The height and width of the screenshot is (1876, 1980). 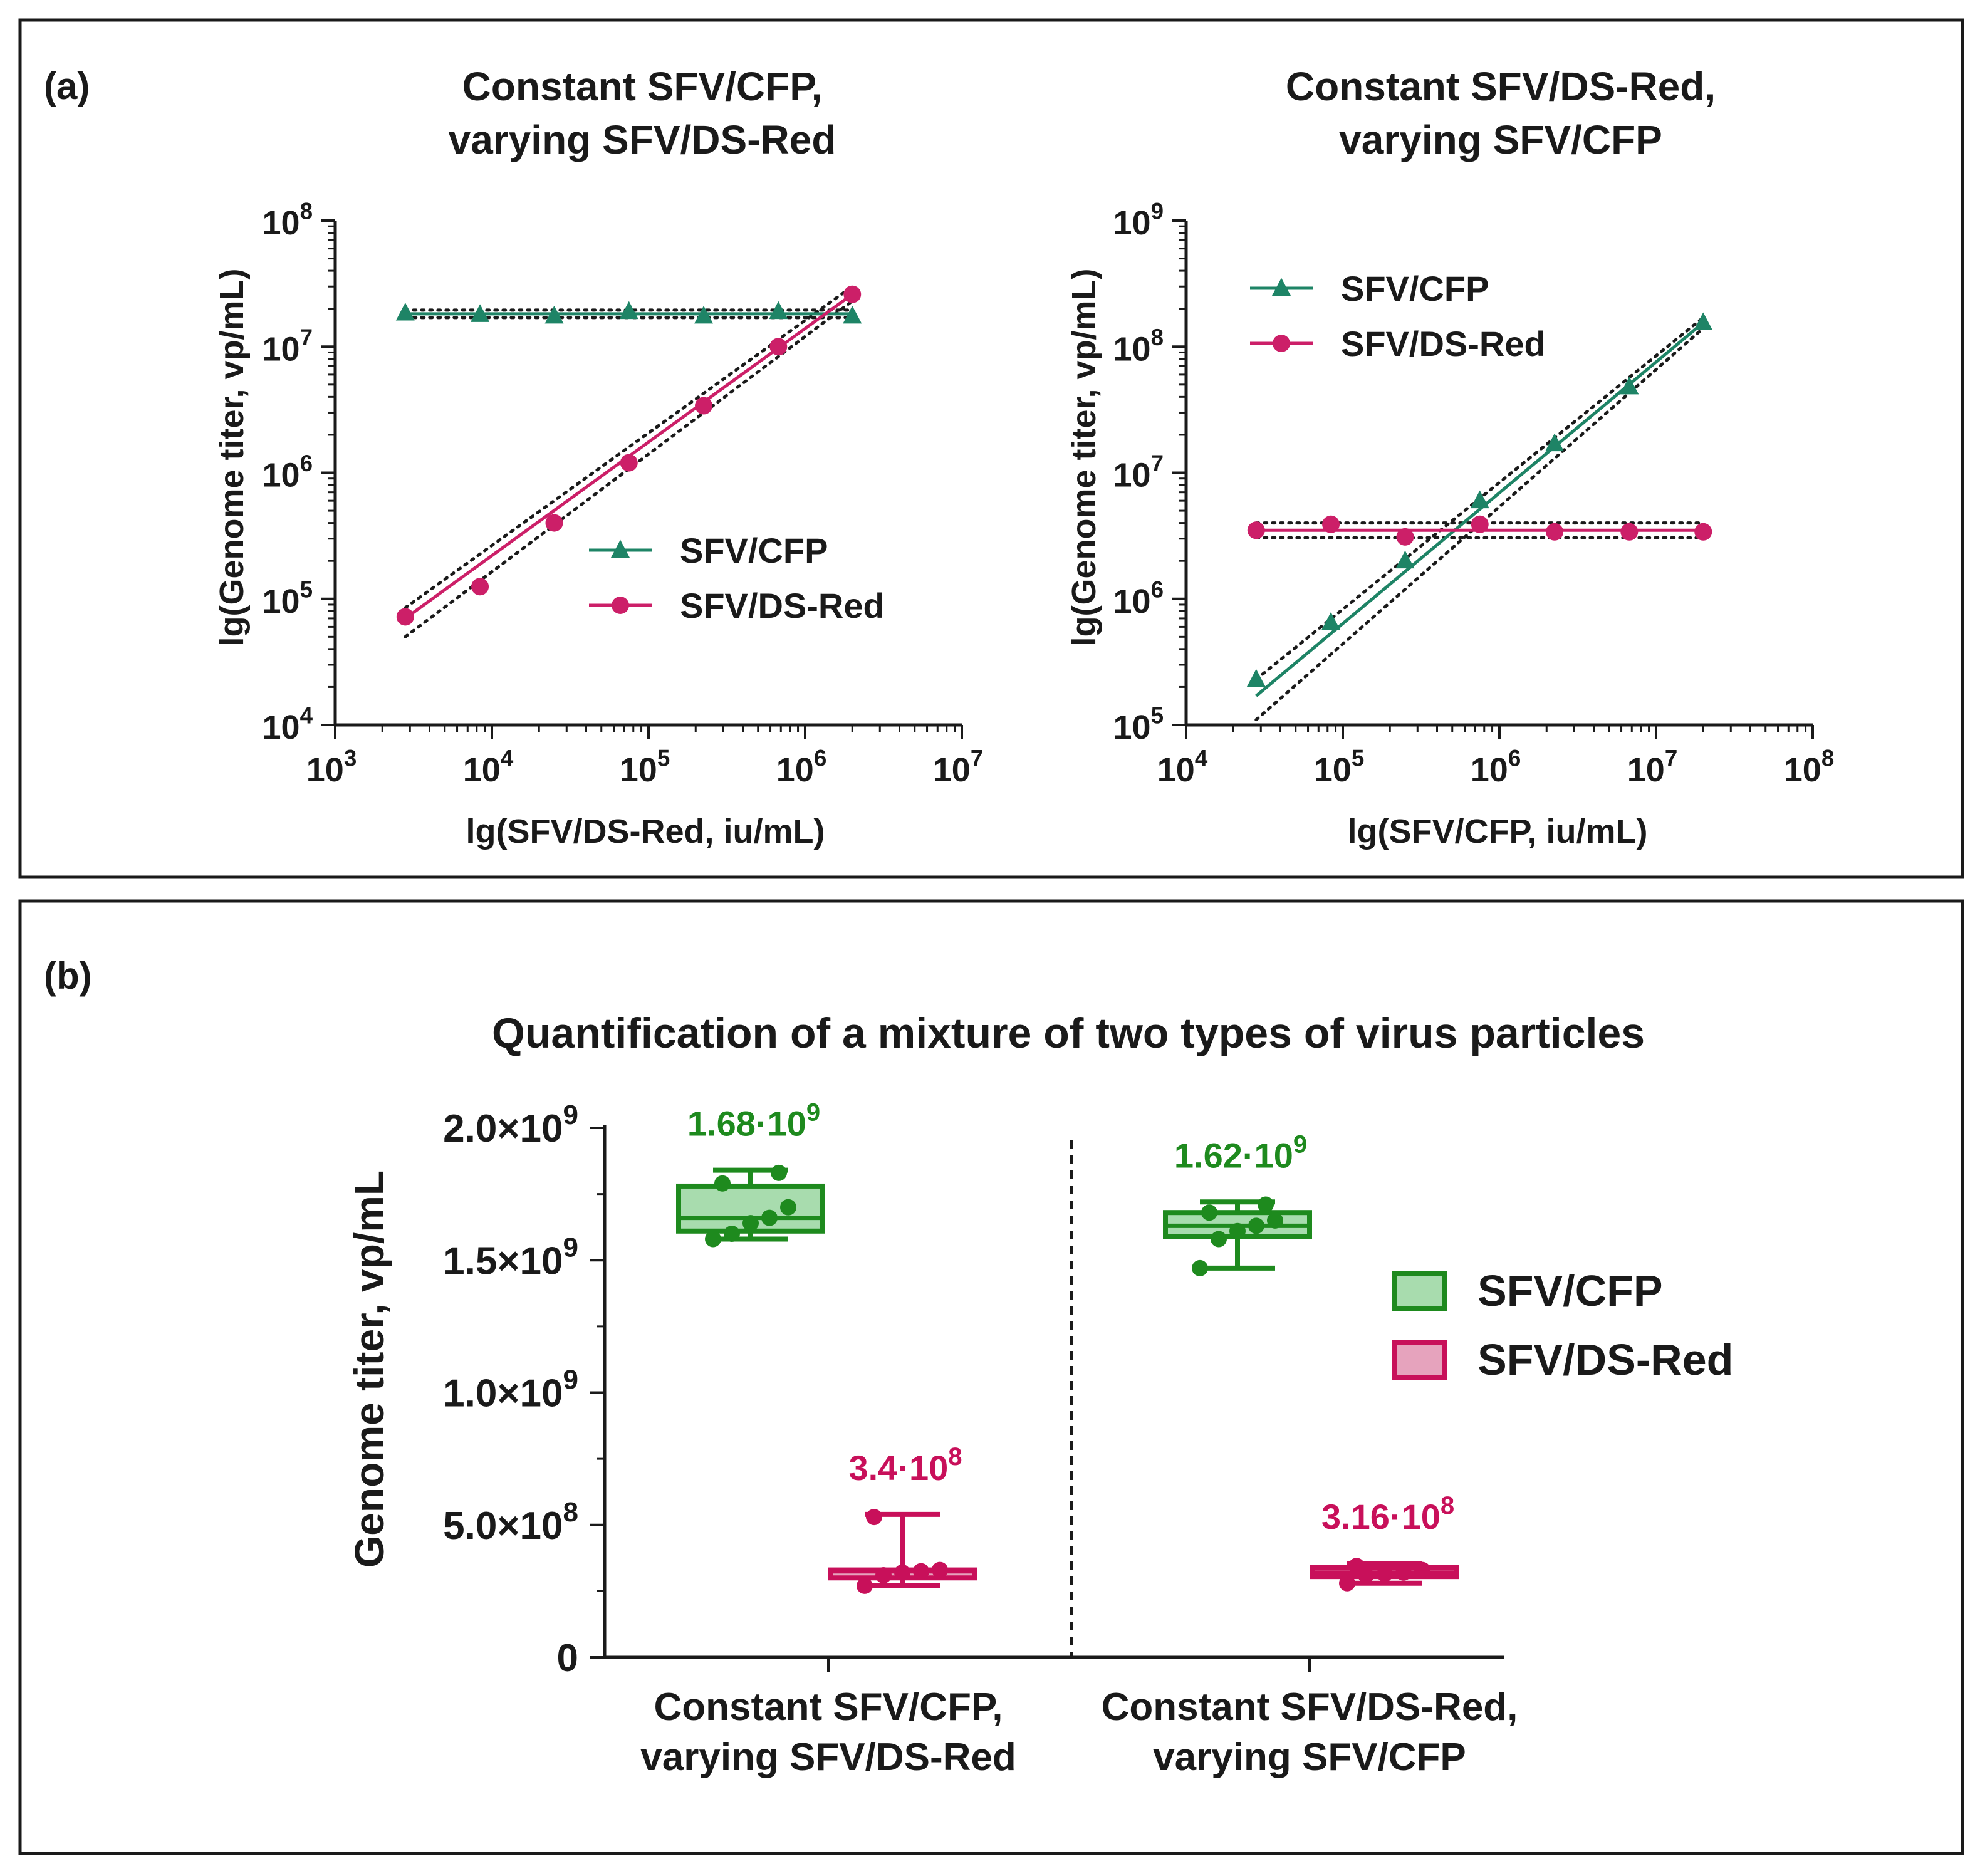 What do you see at coordinates (288, 725) in the screenshot?
I see `y-tick-label: 10⁴` at bounding box center [288, 725].